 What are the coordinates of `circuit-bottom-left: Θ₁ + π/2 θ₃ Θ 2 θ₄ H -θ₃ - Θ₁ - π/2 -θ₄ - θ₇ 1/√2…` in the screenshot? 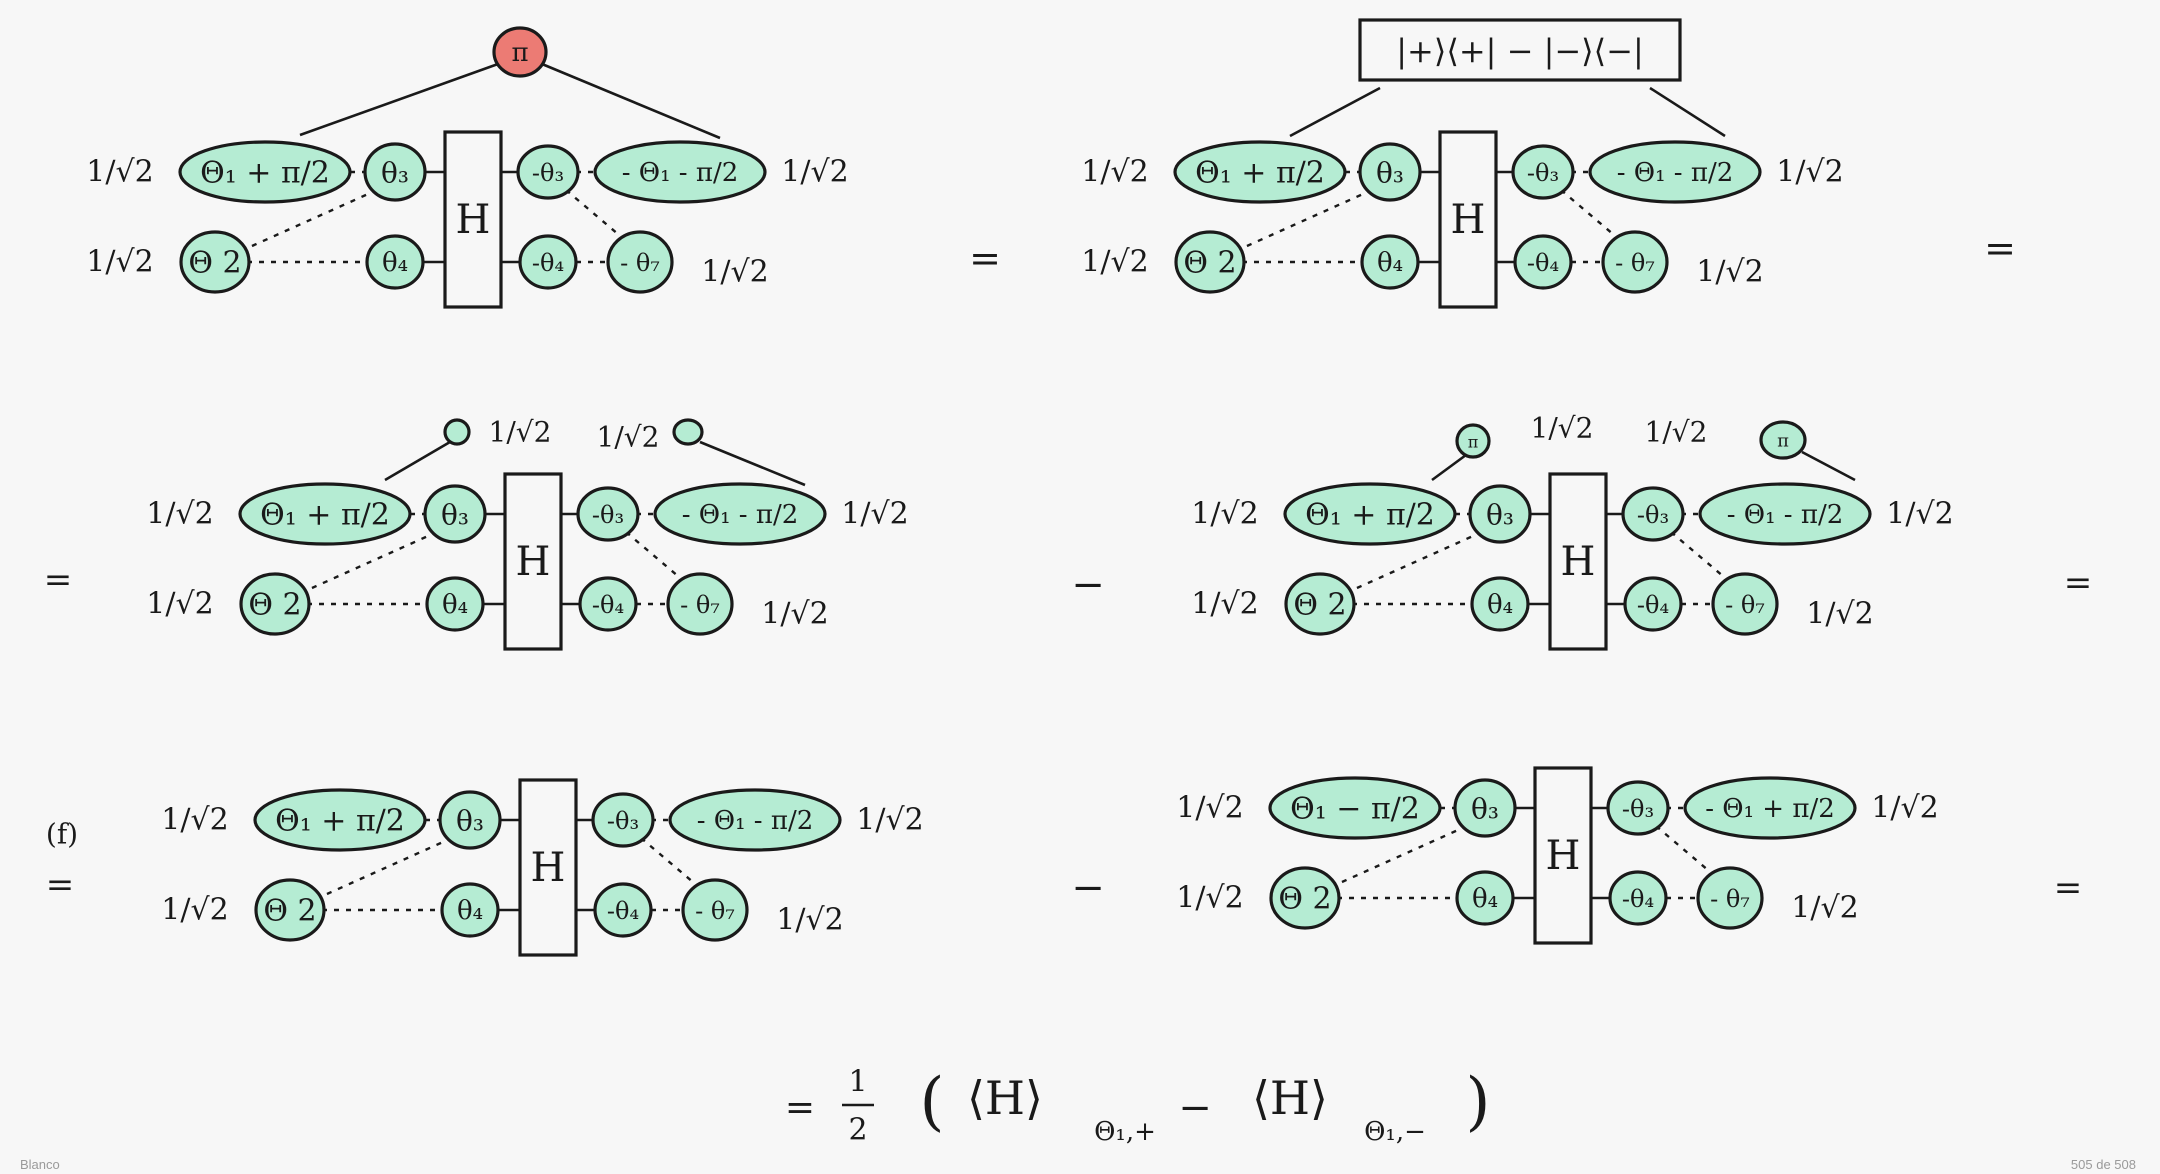 It's located at (542, 867).